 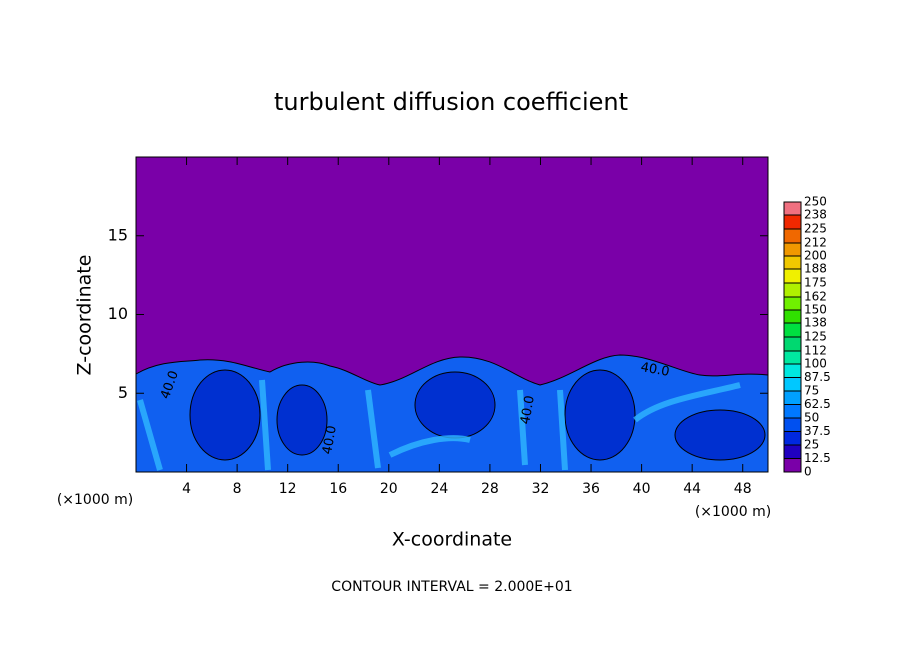 I want to click on y-tick-label: 15, so click(x=118, y=234).